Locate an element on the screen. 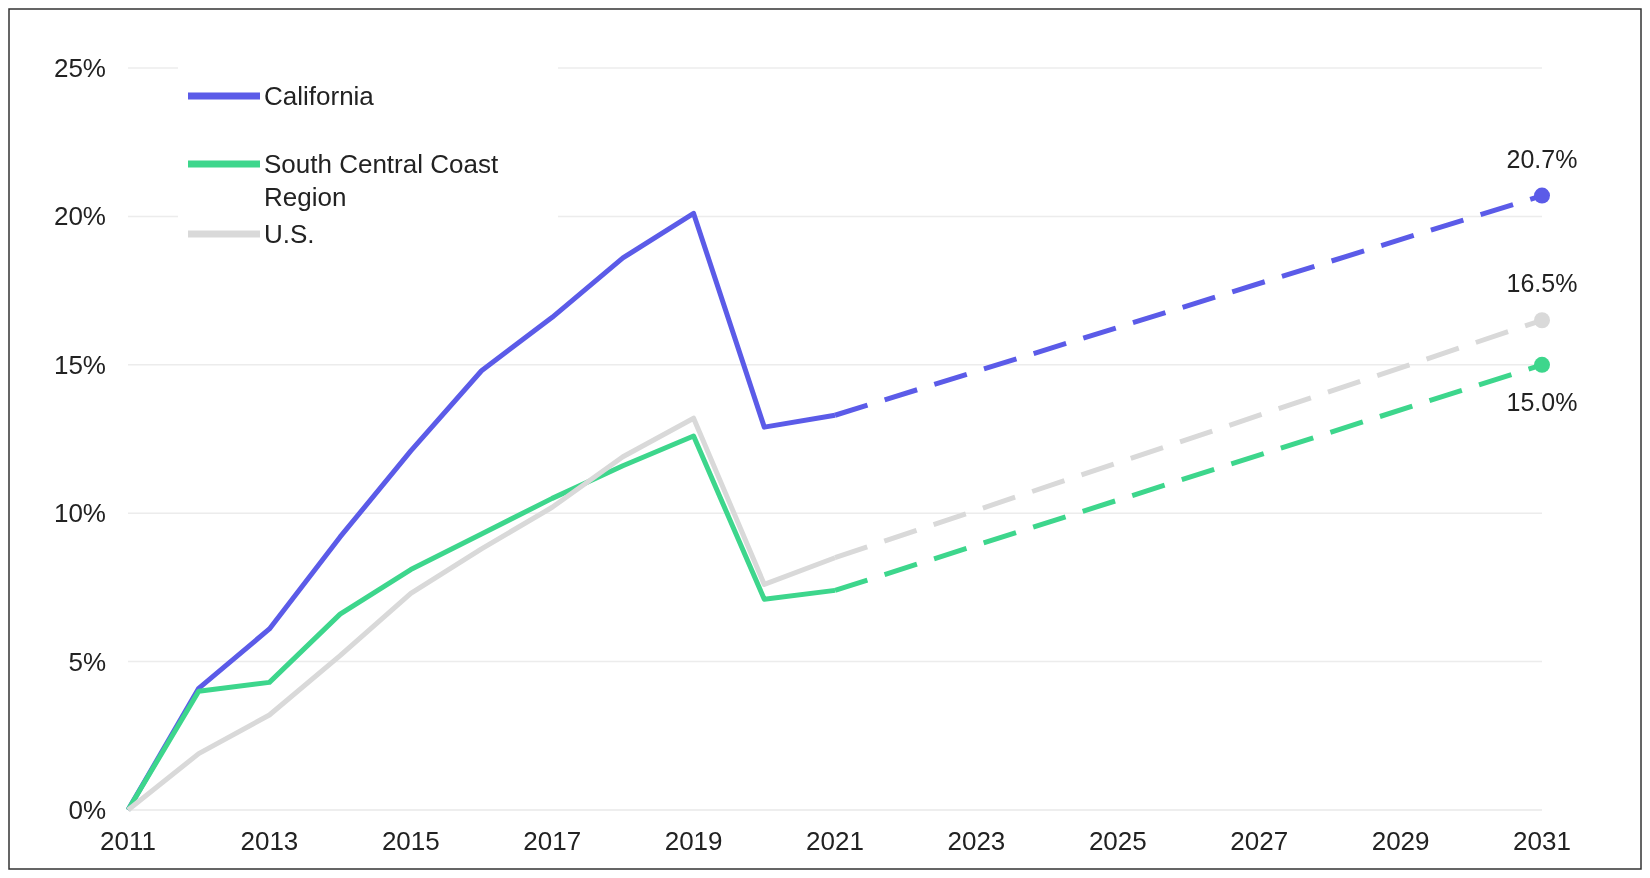 The width and height of the screenshot is (1650, 878). x-tick-label: 2021 is located at coordinates (835, 841).